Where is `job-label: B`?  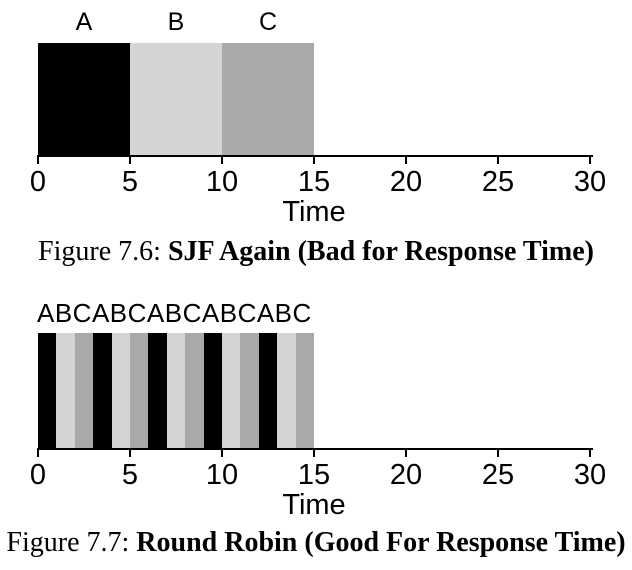 job-label: B is located at coordinates (176, 22).